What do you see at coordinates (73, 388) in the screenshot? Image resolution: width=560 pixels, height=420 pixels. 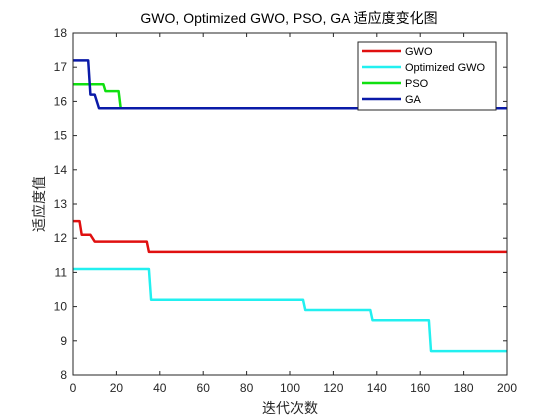 I see `x-tick-label: 0` at bounding box center [73, 388].